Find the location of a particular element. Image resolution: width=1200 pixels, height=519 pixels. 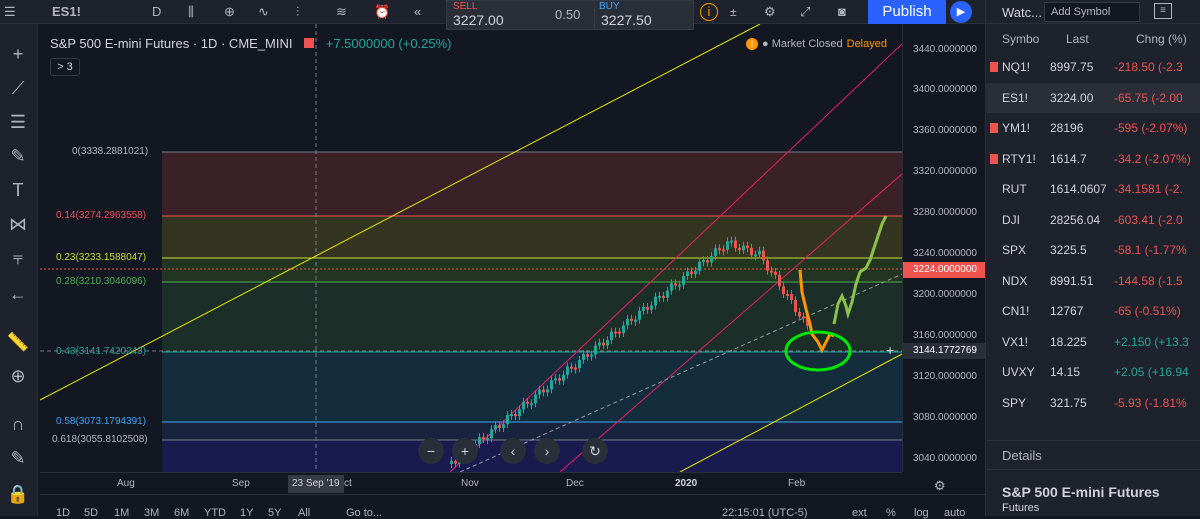

camera-icon: ◙ is located at coordinates (842, 11).